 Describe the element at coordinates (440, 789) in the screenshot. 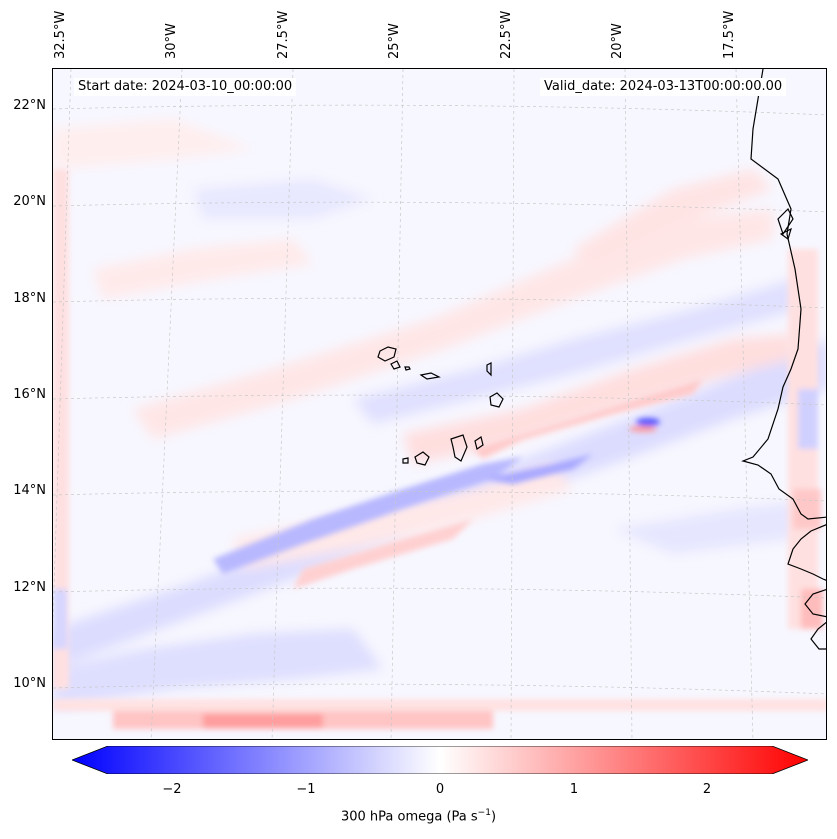

I see `colorbar-tick-0: 0` at that location.